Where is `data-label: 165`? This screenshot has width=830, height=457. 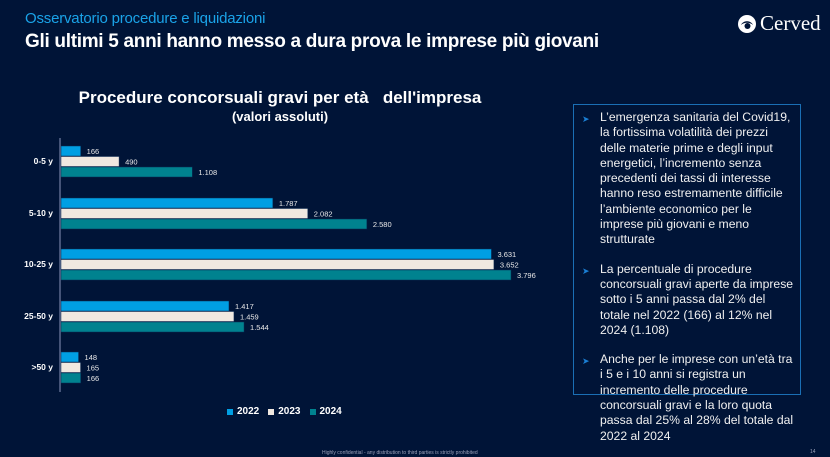 data-label: 165 is located at coordinates (93, 368).